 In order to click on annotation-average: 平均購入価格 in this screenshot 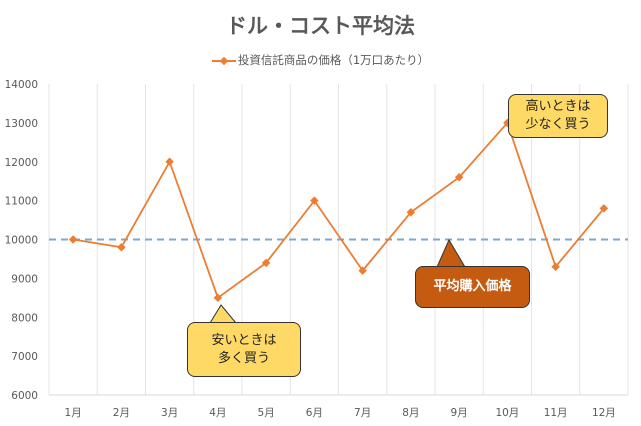, I will do `click(472, 287)`.